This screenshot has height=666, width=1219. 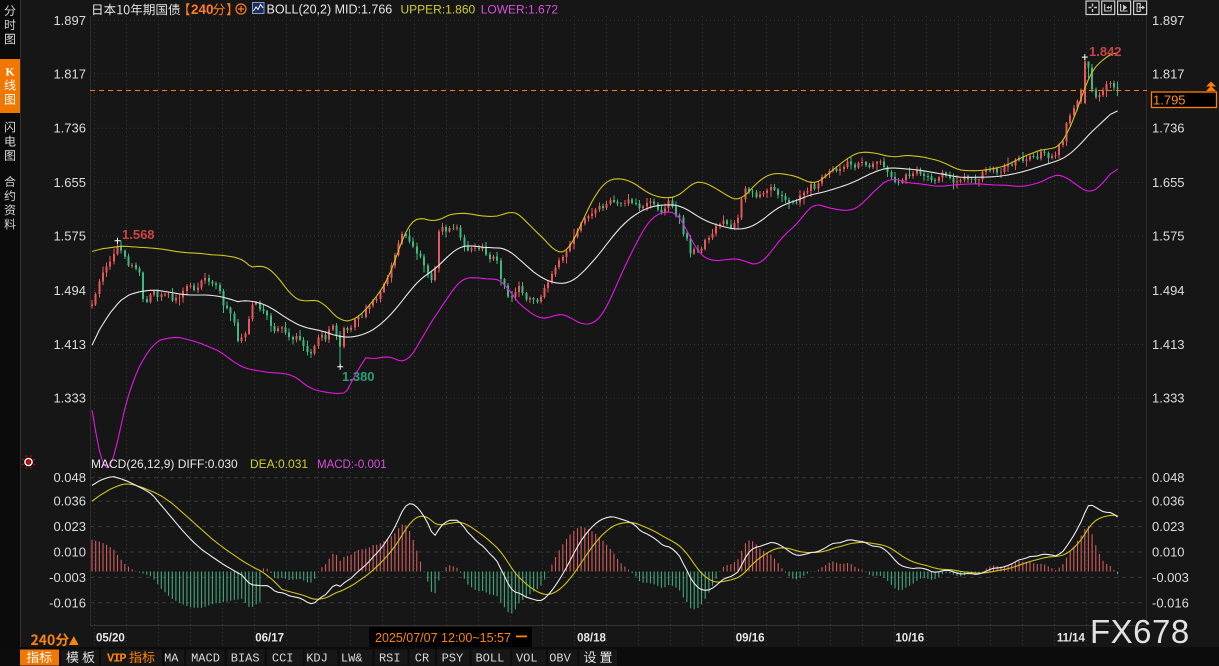 What do you see at coordinates (283, 659) in the screenshot?
I see `svg-text: CCI` at bounding box center [283, 659].